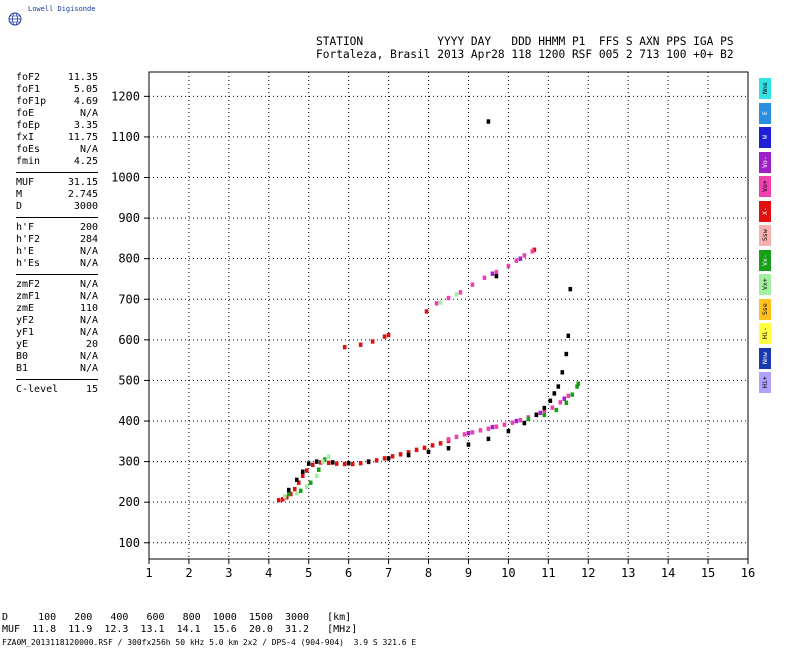 The height and width of the screenshot is (650, 800). What do you see at coordinates (57, 309) in the screenshot?
I see `param-row: zmE 110` at bounding box center [57, 309].